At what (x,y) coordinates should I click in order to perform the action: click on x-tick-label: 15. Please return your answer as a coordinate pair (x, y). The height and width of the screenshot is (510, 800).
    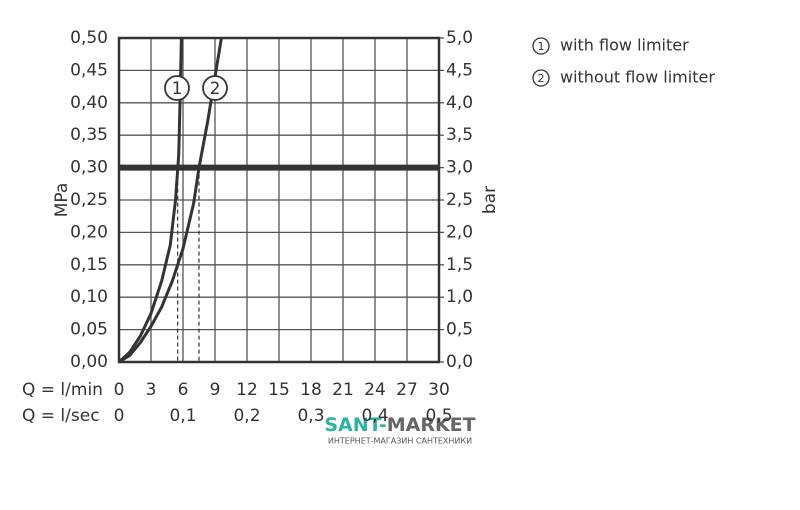
    Looking at the image, I should click on (279, 390).